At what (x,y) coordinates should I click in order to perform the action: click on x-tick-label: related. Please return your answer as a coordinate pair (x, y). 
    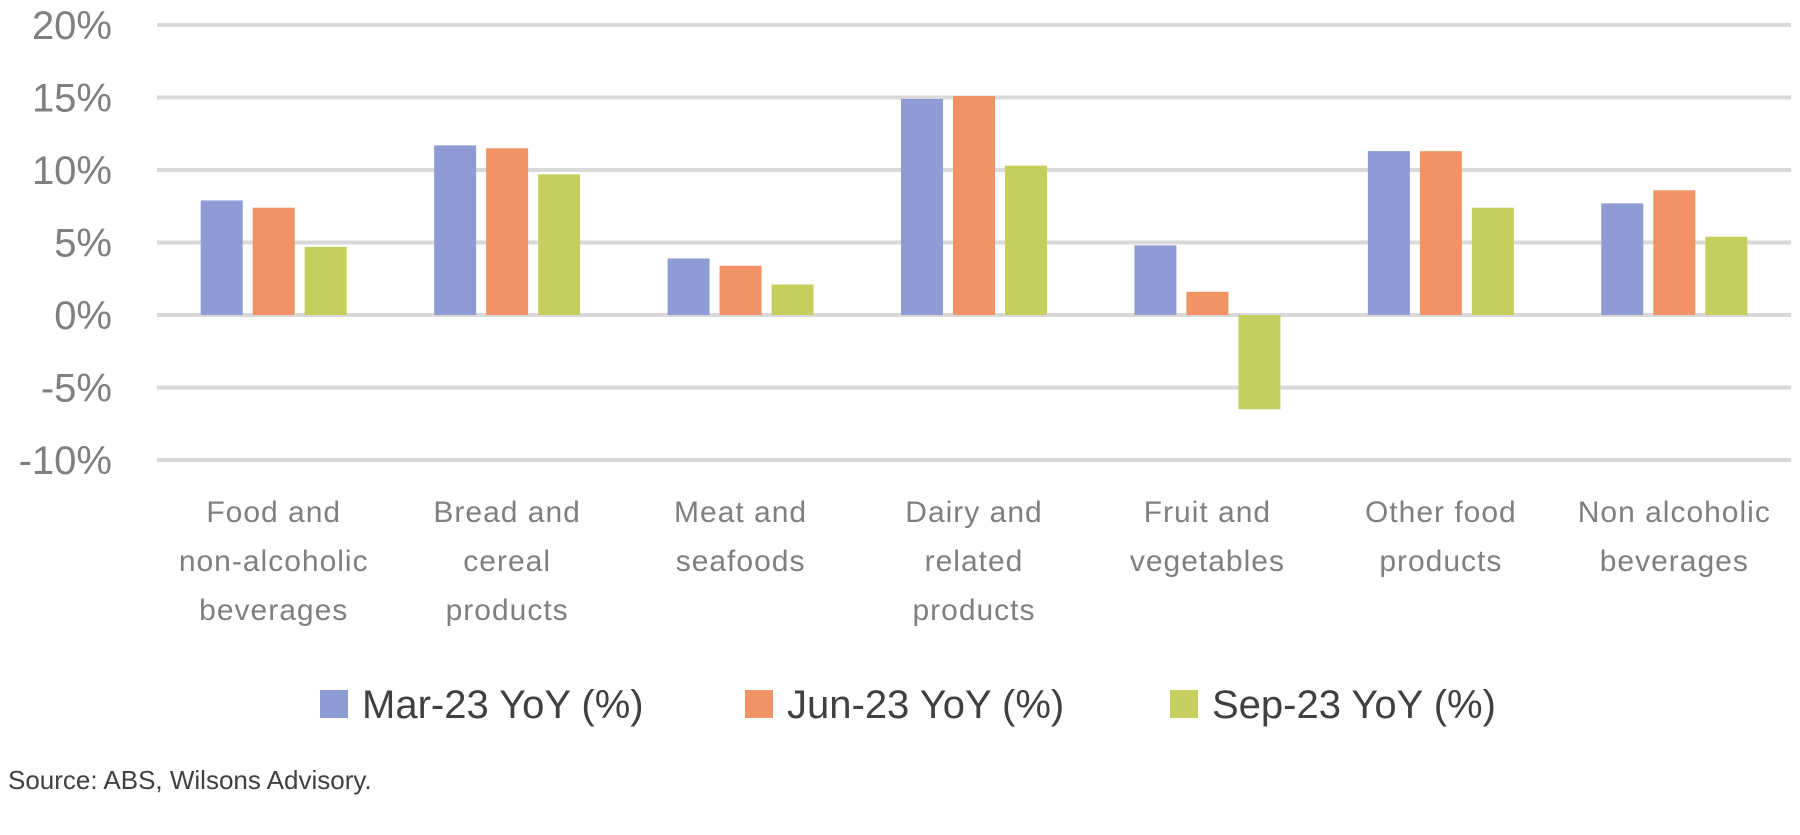
    Looking at the image, I should click on (974, 561).